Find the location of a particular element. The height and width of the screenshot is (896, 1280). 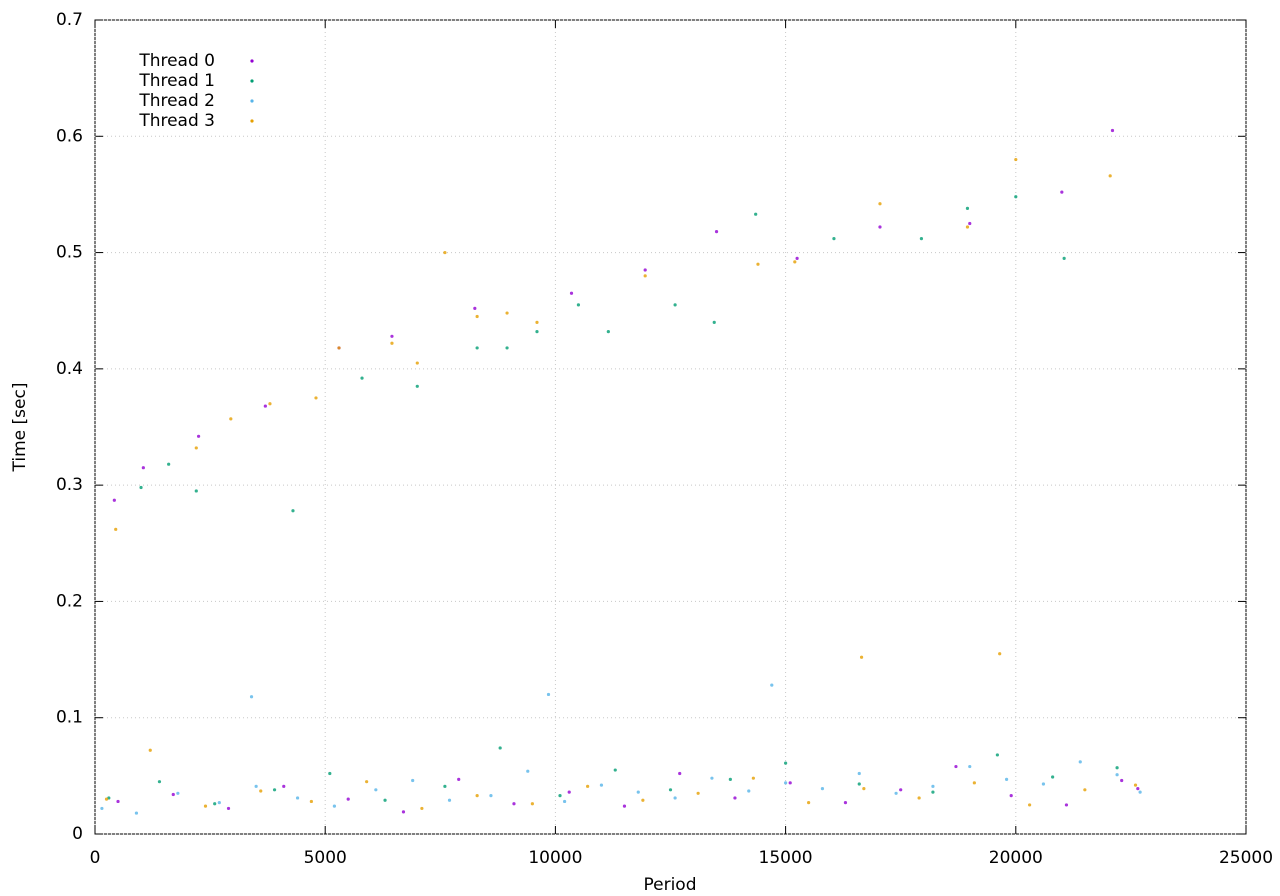

y-tick-label: 0.6 is located at coordinates (69, 136).